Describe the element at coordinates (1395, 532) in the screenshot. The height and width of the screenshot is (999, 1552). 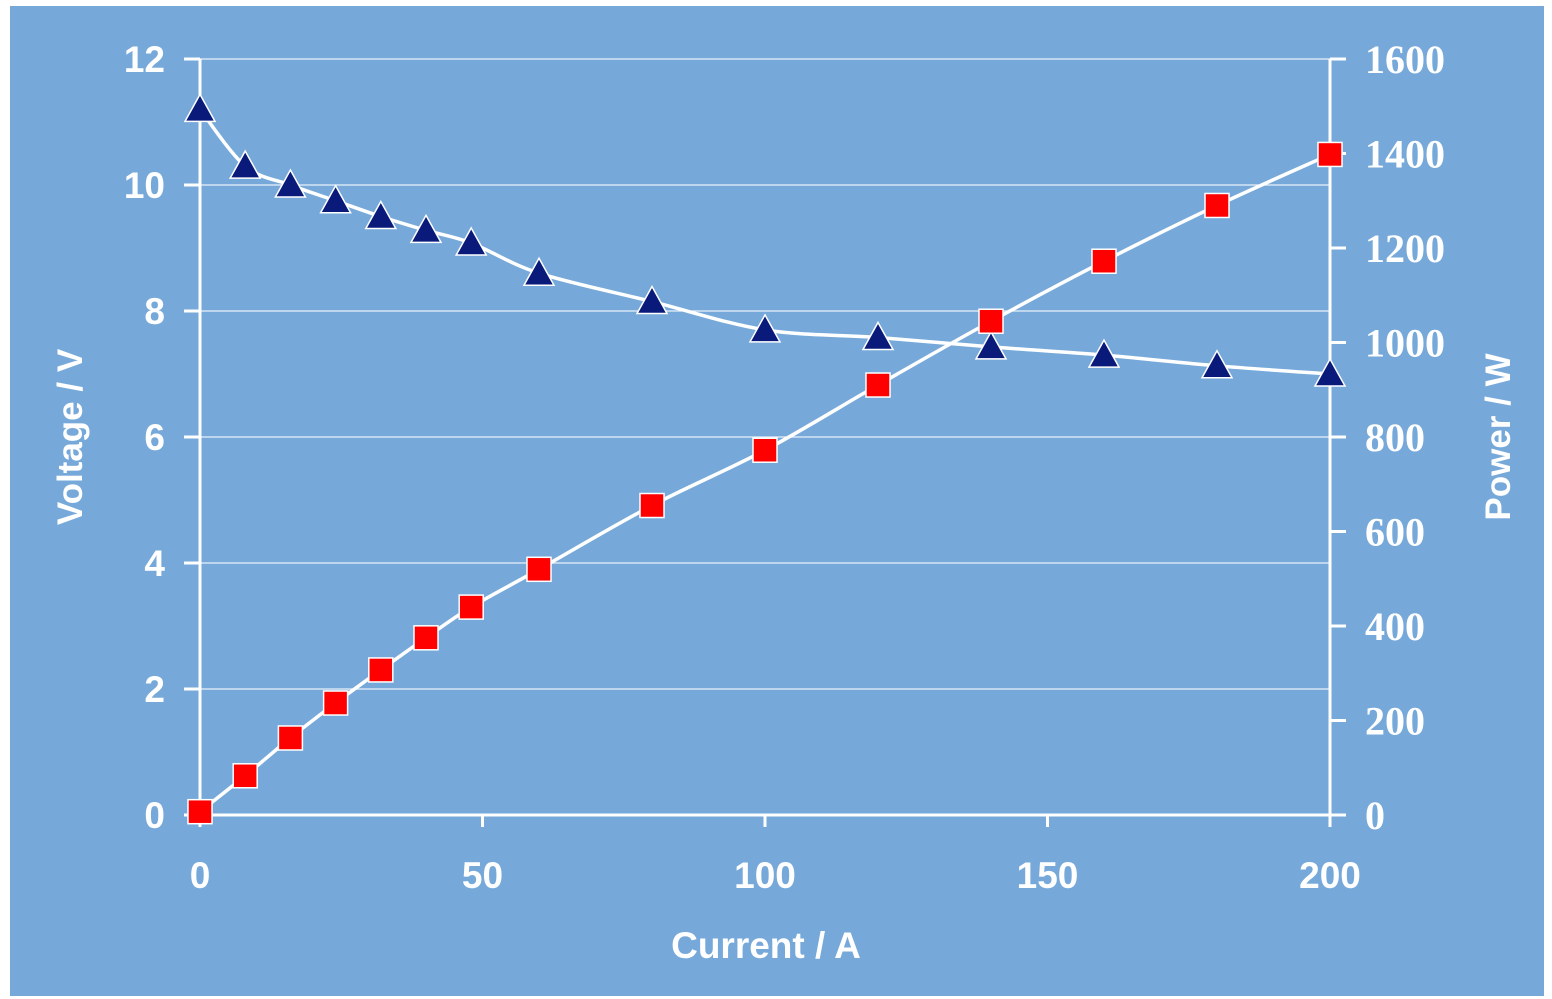
I see `y2-tick-label-3: 600` at that location.